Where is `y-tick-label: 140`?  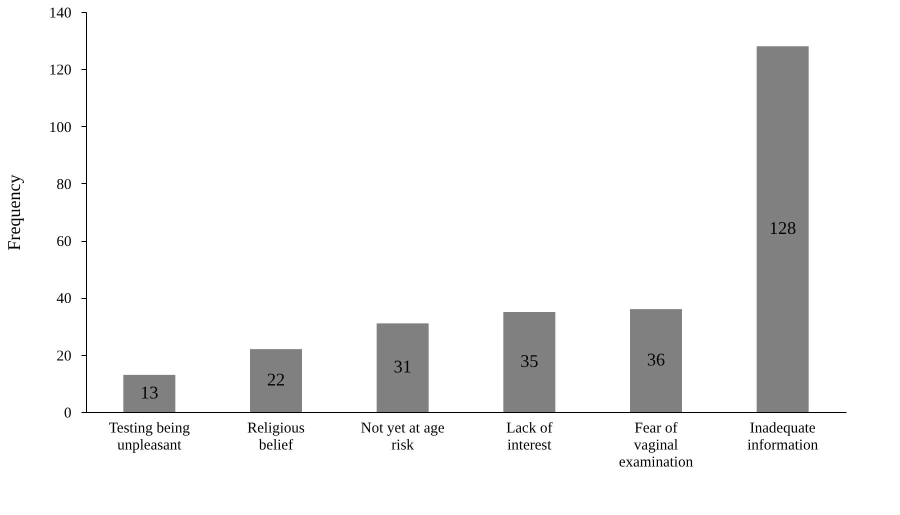 y-tick-label: 140 is located at coordinates (60, 14).